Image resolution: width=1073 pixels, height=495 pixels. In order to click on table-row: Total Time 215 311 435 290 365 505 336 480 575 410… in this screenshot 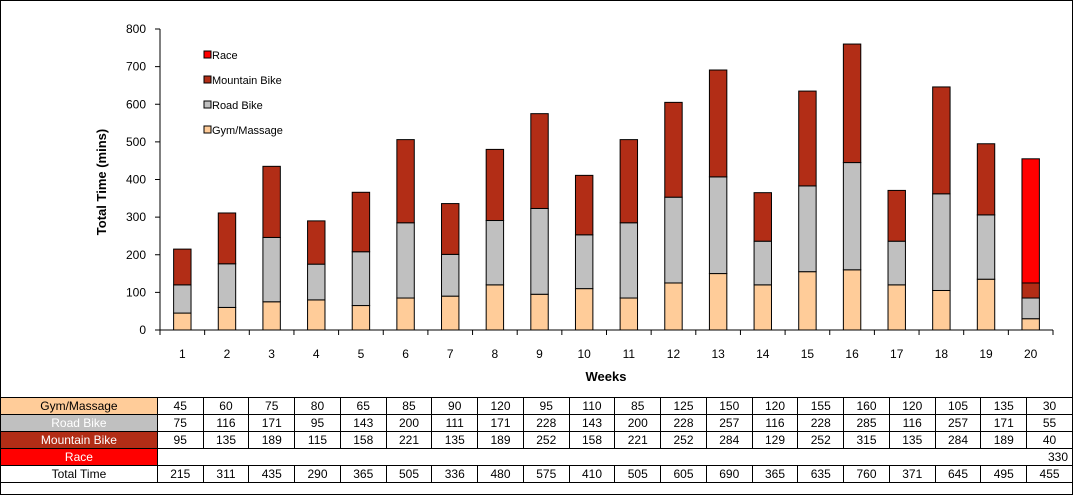, I will do `click(536, 474)`.